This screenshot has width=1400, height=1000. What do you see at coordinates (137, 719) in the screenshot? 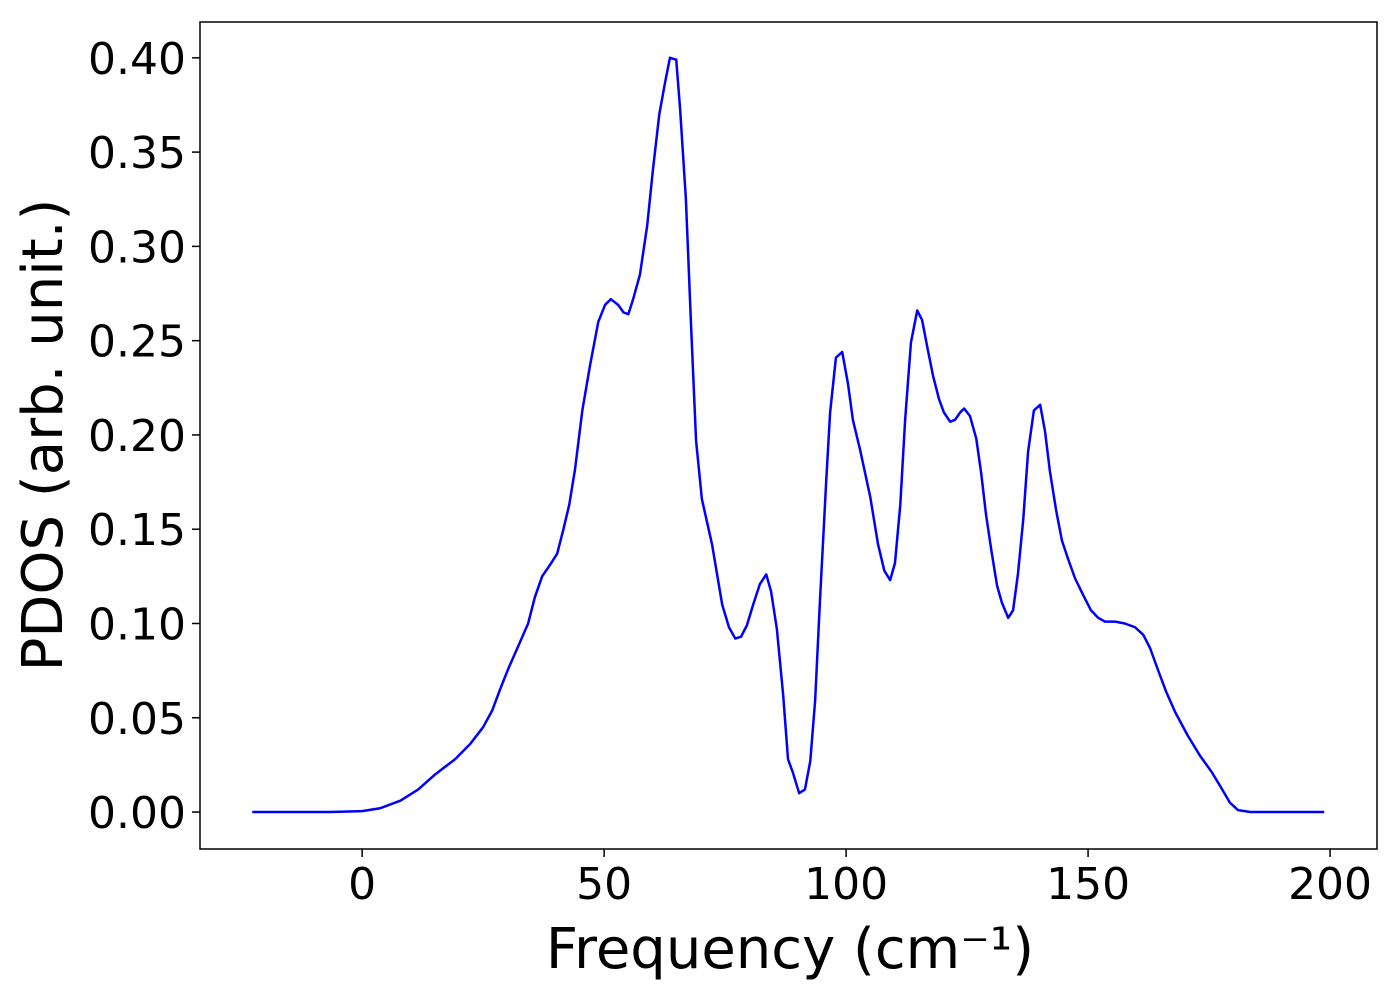
I see `y-tick-label: 0.05` at bounding box center [137, 719].